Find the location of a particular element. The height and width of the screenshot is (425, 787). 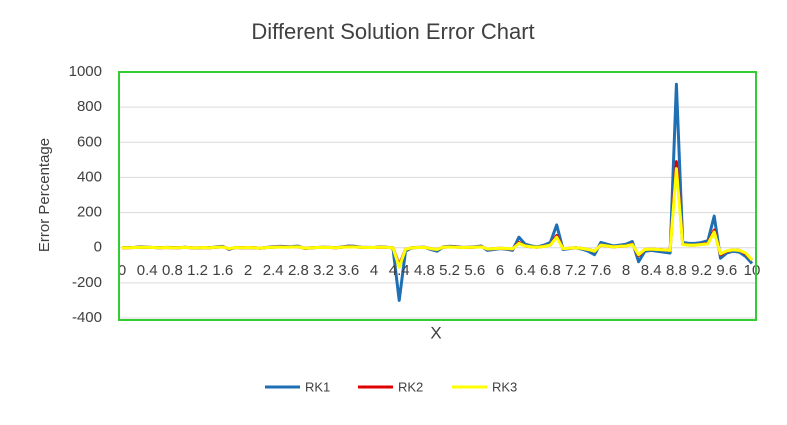

x-tick-label: 1.6 is located at coordinates (222, 270).